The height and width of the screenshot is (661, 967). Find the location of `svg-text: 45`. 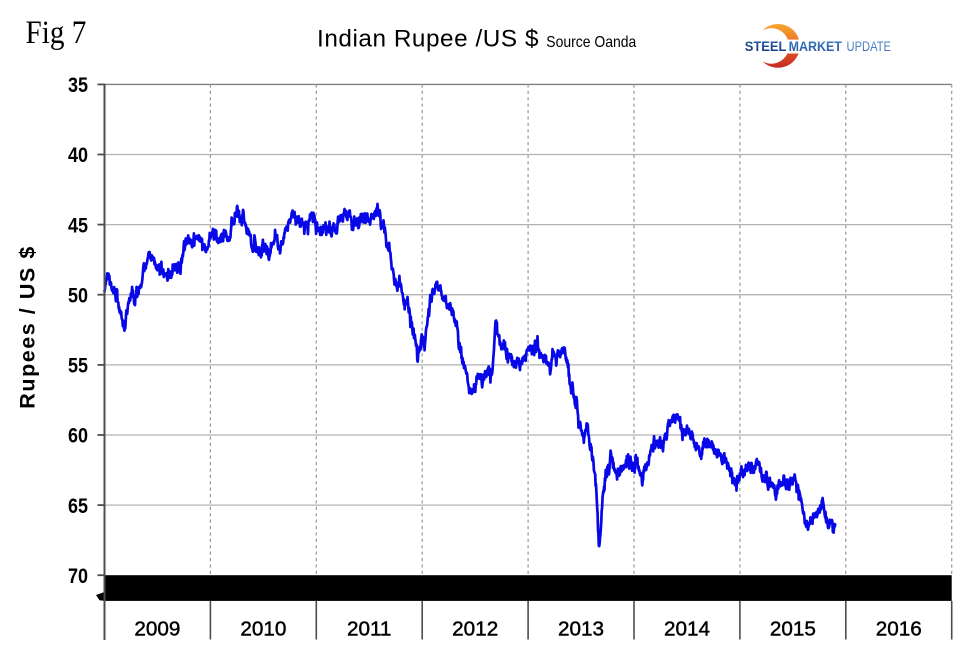

svg-text: 45 is located at coordinates (78, 225).